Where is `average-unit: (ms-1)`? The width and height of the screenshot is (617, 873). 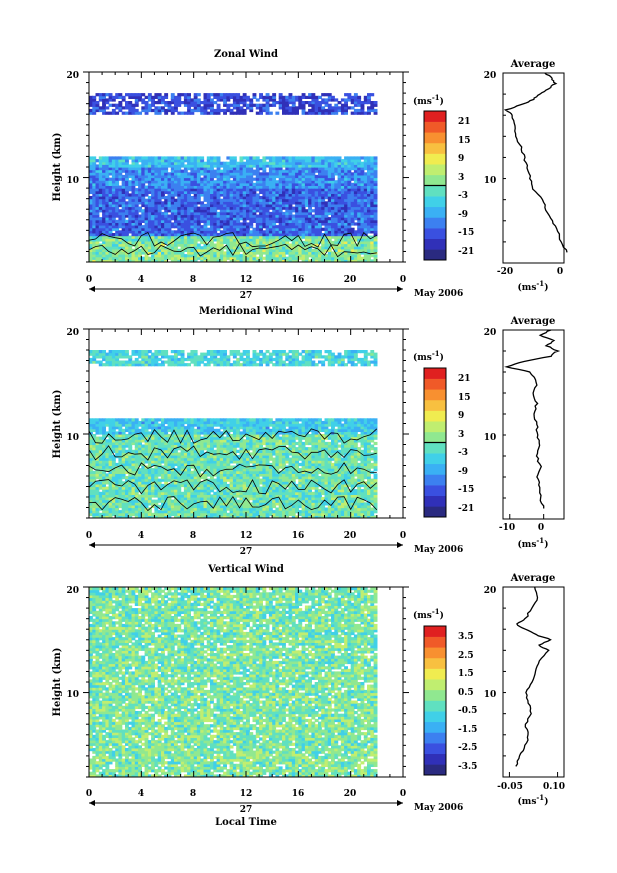 average-unit: (ms-1) is located at coordinates (533, 286).